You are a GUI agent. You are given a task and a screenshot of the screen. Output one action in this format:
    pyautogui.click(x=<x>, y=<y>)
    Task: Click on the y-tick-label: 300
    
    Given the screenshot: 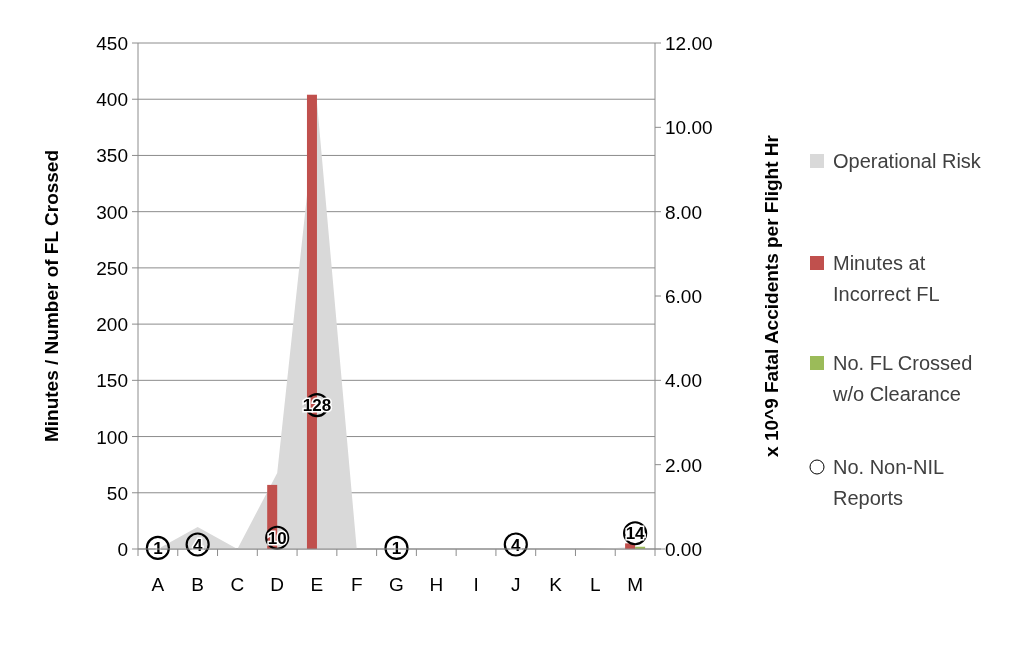 What is the action you would take?
    pyautogui.click(x=112, y=212)
    